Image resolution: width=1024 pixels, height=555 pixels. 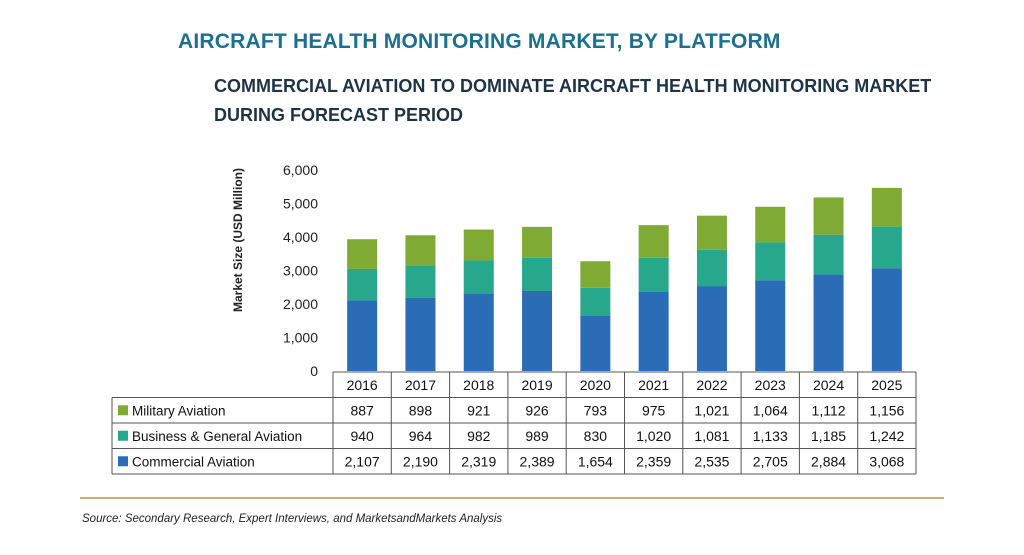 I want to click on x-tick-label: 2025, so click(x=886, y=385).